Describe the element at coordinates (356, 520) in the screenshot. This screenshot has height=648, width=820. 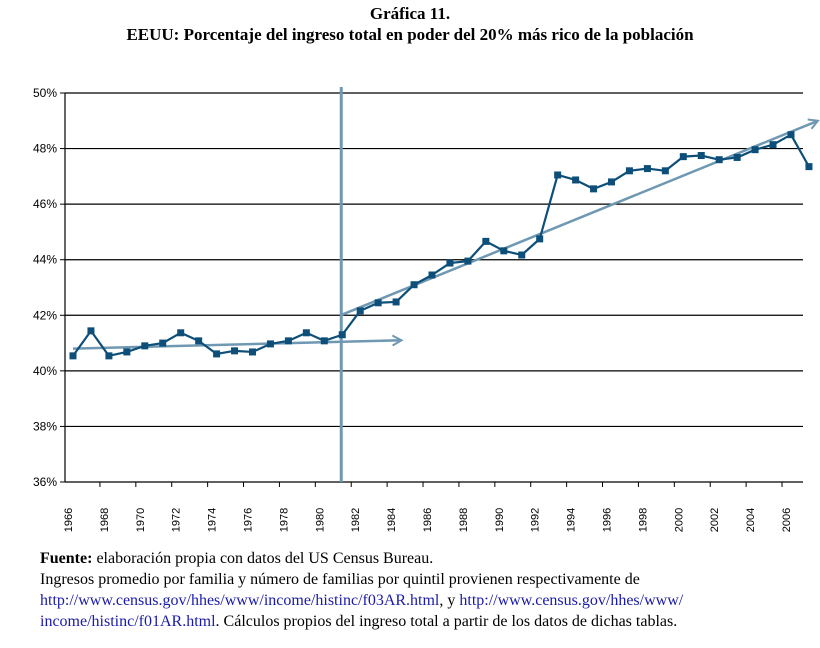
I see `x-tick-label: 1982` at that location.